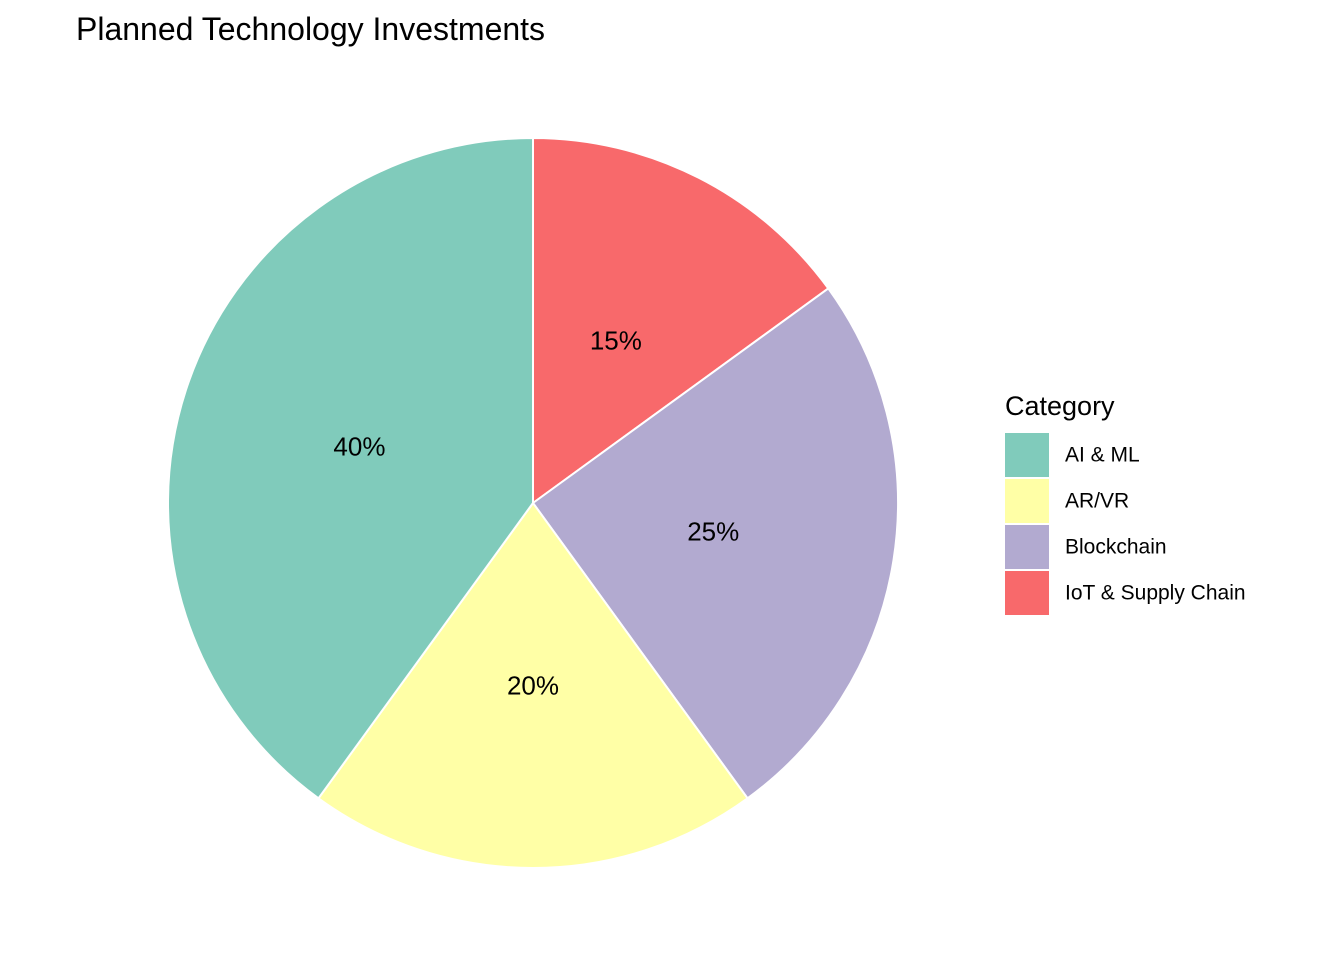 The image size is (1344, 960). What do you see at coordinates (1155, 593) in the screenshot?
I see `legend-label-iot-and-supply-chain: IoT & Supply Chain` at bounding box center [1155, 593].